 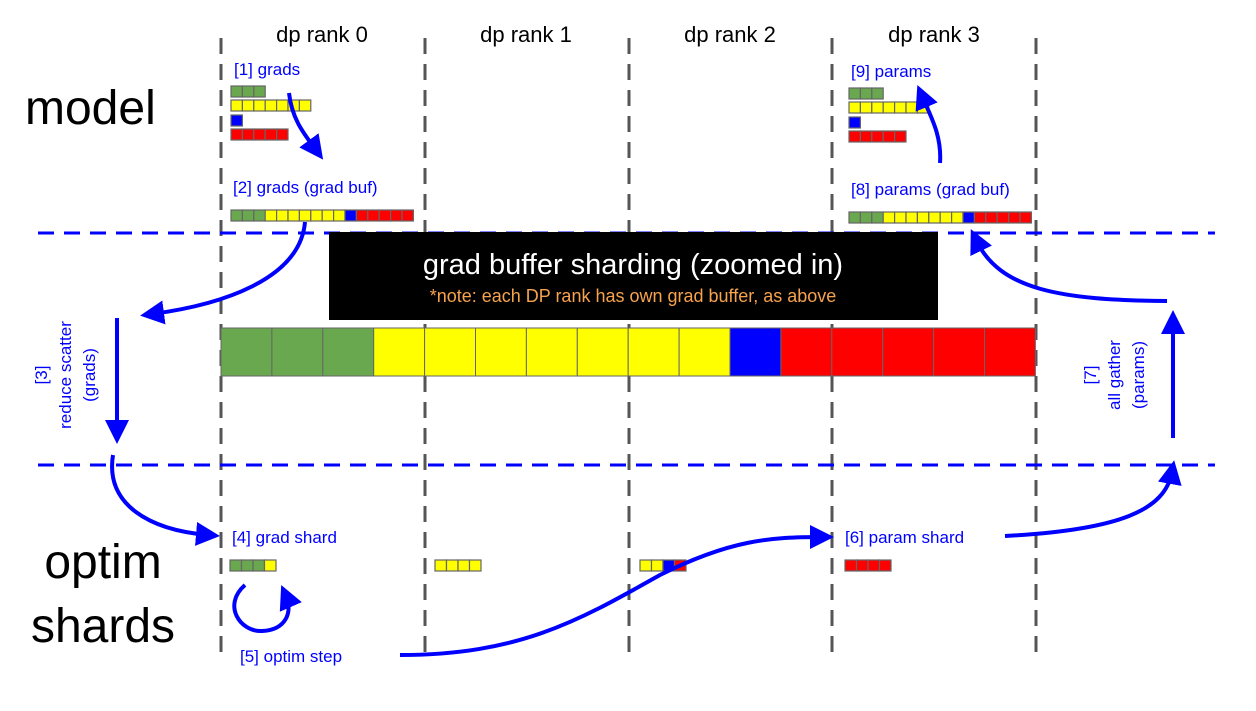 What do you see at coordinates (102, 562) in the screenshot?
I see `row-label-optim: optim` at bounding box center [102, 562].